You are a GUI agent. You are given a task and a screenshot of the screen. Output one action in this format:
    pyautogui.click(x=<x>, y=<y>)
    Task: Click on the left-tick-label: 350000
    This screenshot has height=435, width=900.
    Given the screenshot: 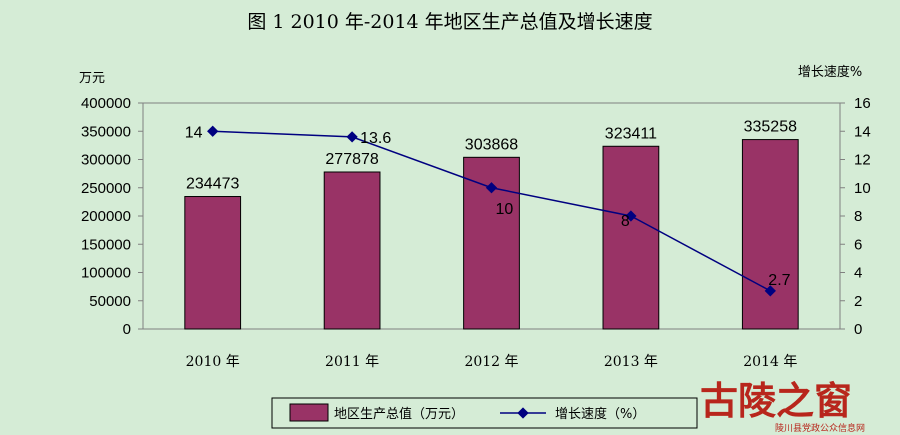 What is the action you would take?
    pyautogui.click(x=106, y=131)
    